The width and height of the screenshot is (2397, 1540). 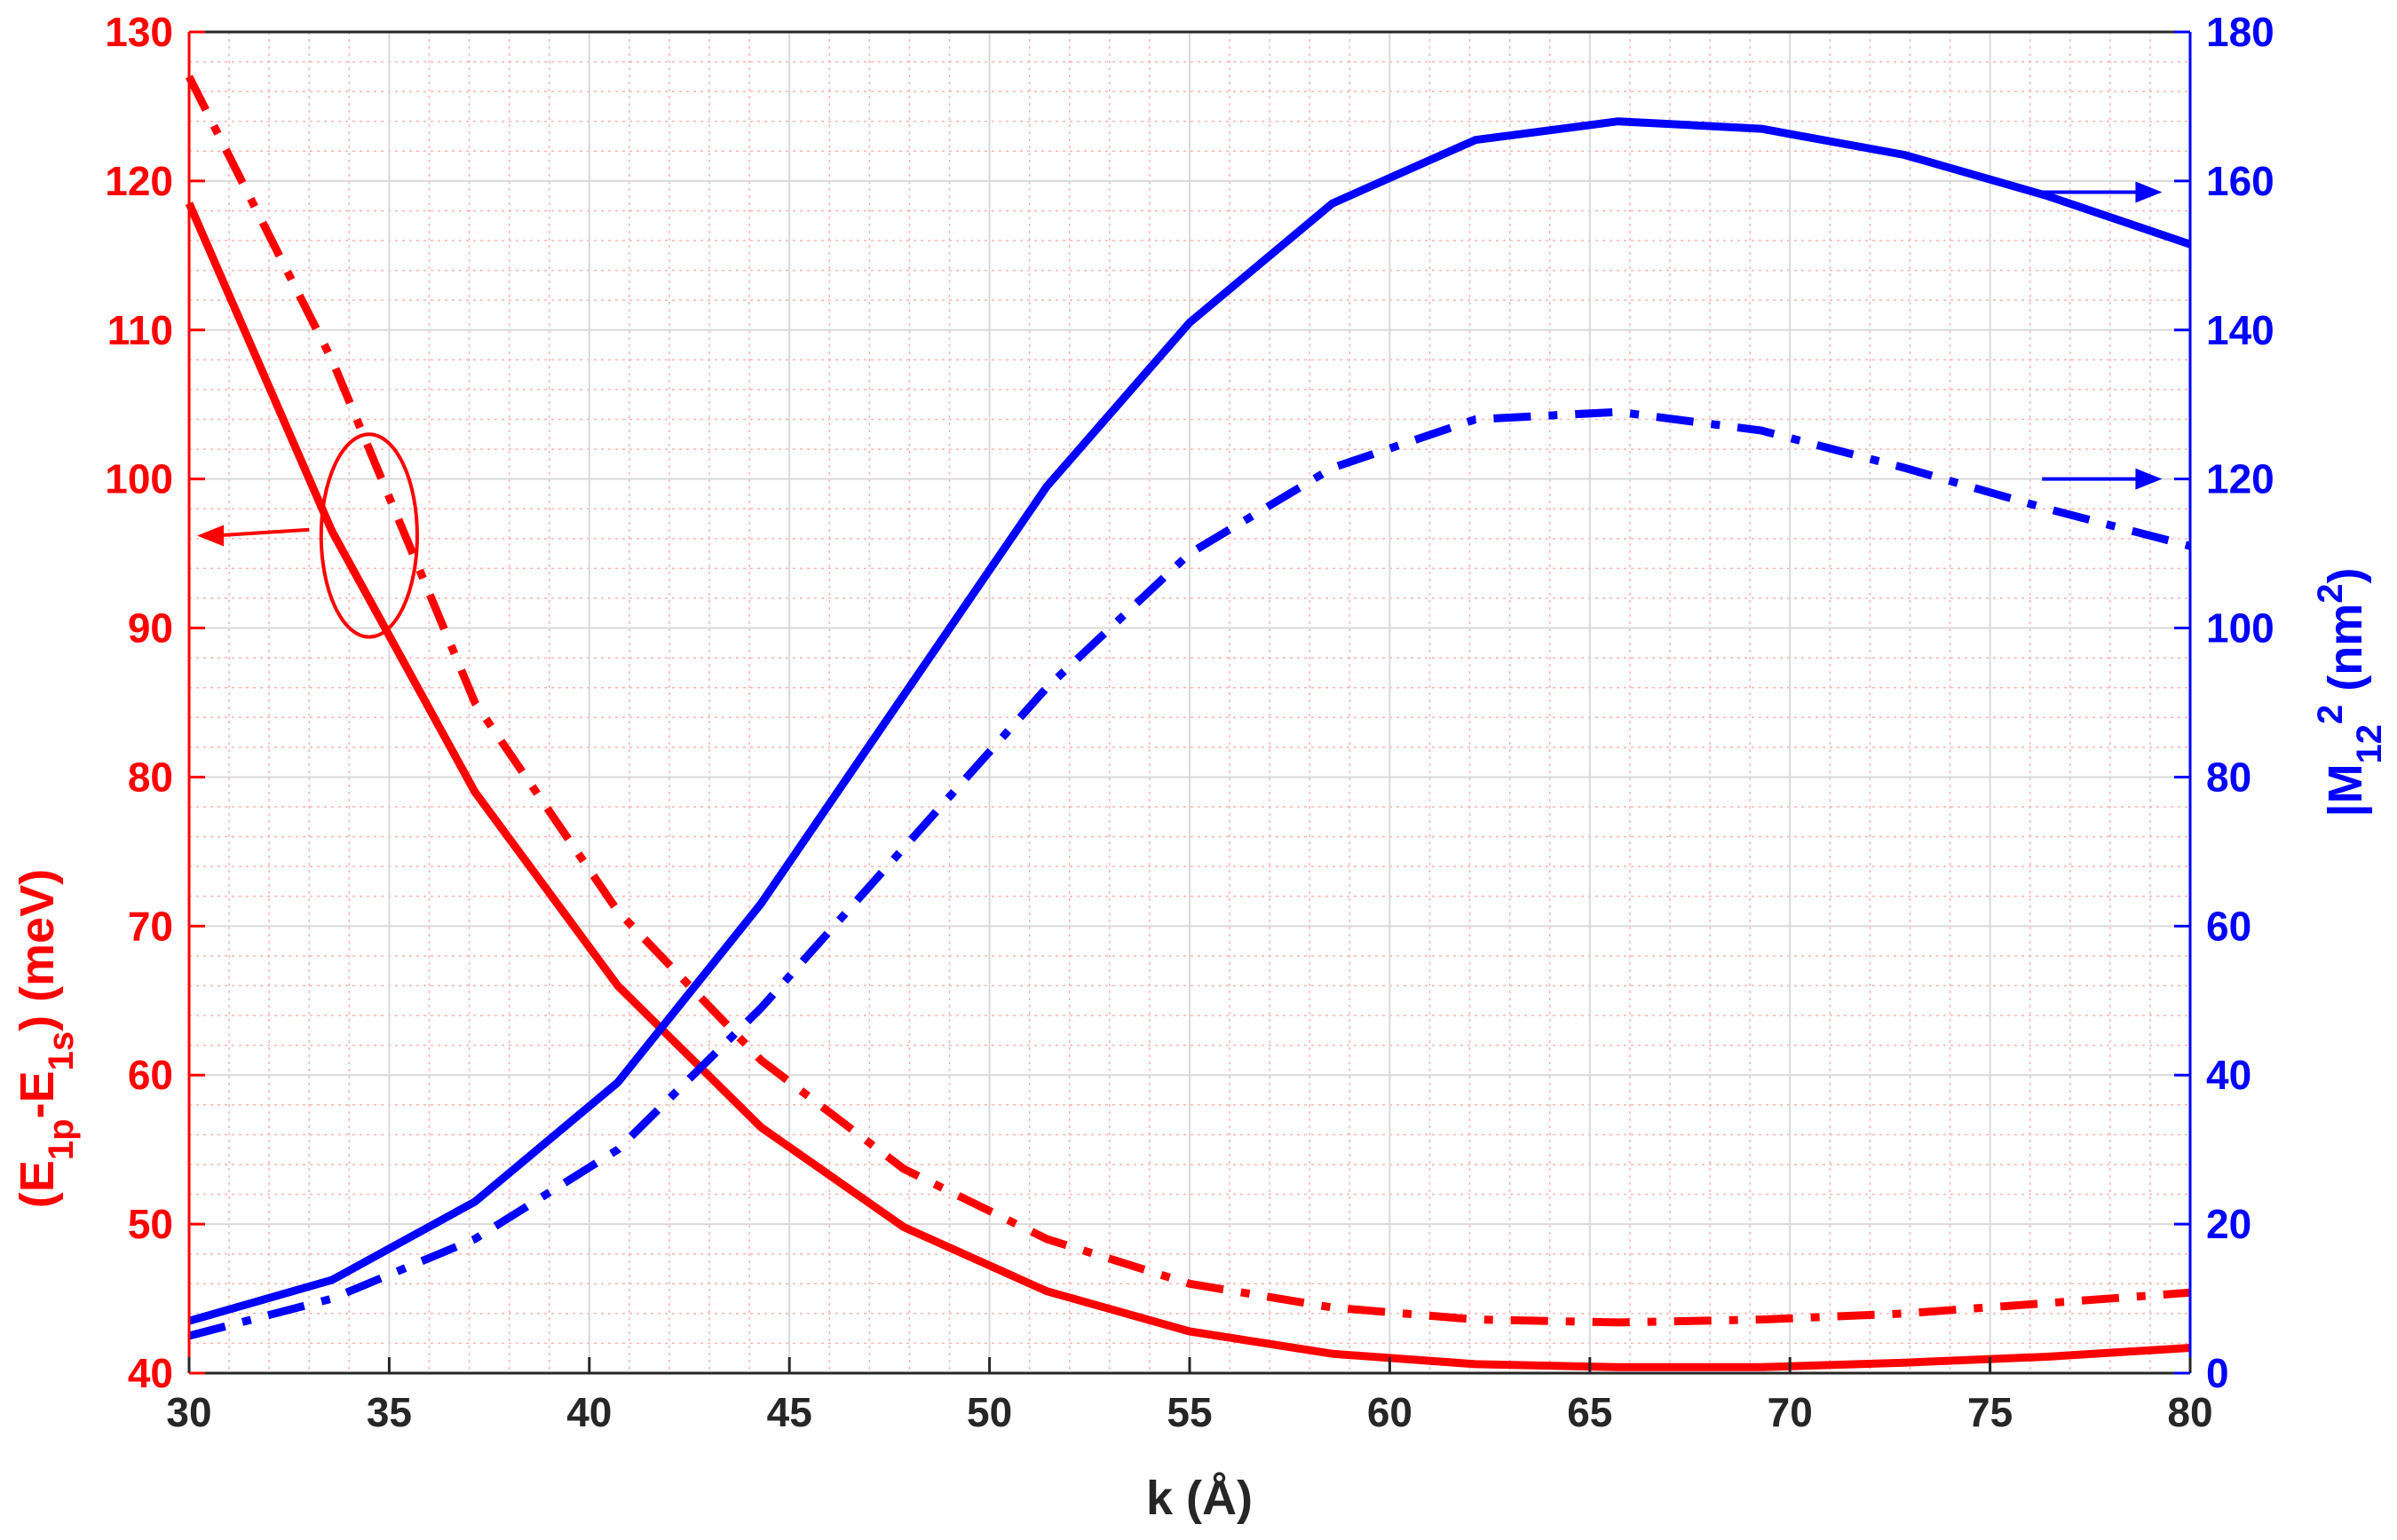 What do you see at coordinates (369, 536) in the screenshot?
I see `highlight-ellipse` at bounding box center [369, 536].